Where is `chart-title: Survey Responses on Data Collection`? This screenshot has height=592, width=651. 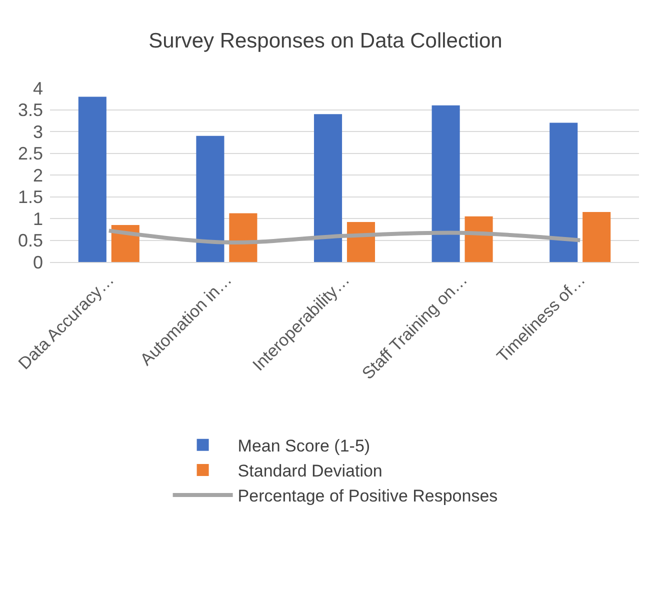
chart-title: Survey Responses on Data Collection is located at coordinates (325, 40).